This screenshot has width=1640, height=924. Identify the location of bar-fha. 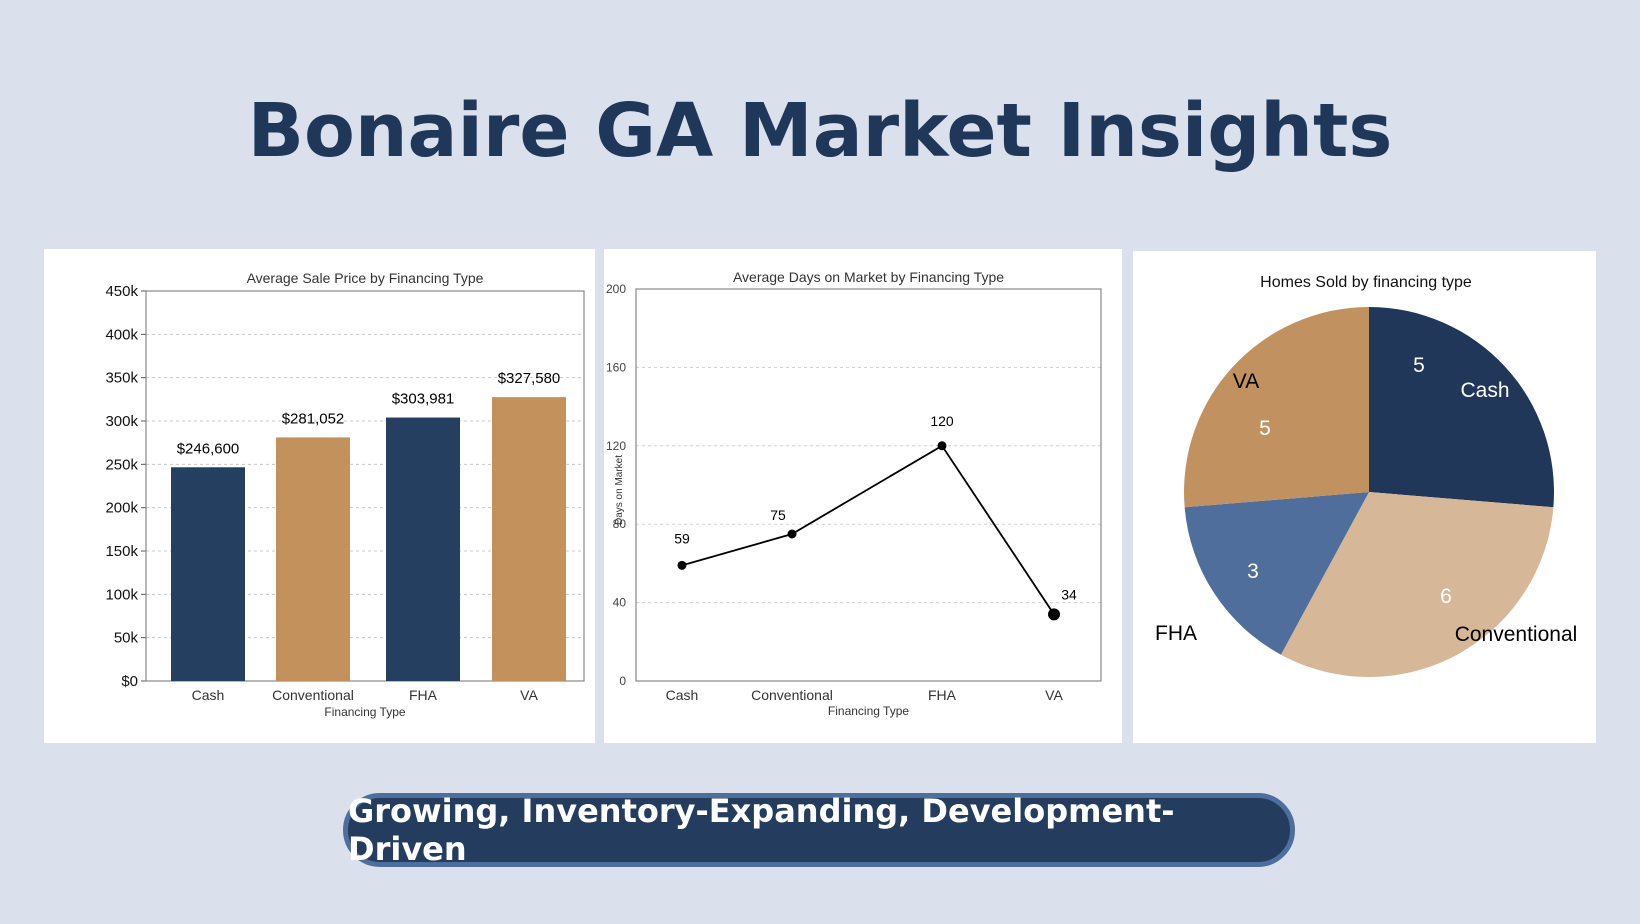
(423, 549).